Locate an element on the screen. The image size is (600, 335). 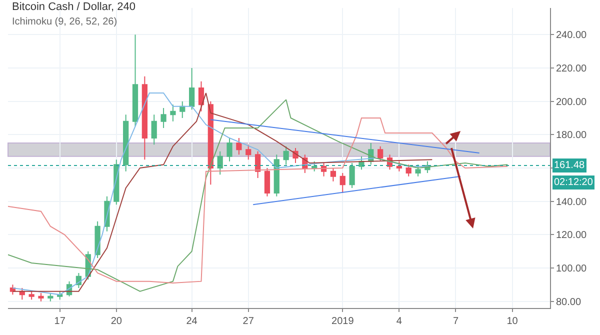
y-tick-label: 240.00 is located at coordinates (572, 36).